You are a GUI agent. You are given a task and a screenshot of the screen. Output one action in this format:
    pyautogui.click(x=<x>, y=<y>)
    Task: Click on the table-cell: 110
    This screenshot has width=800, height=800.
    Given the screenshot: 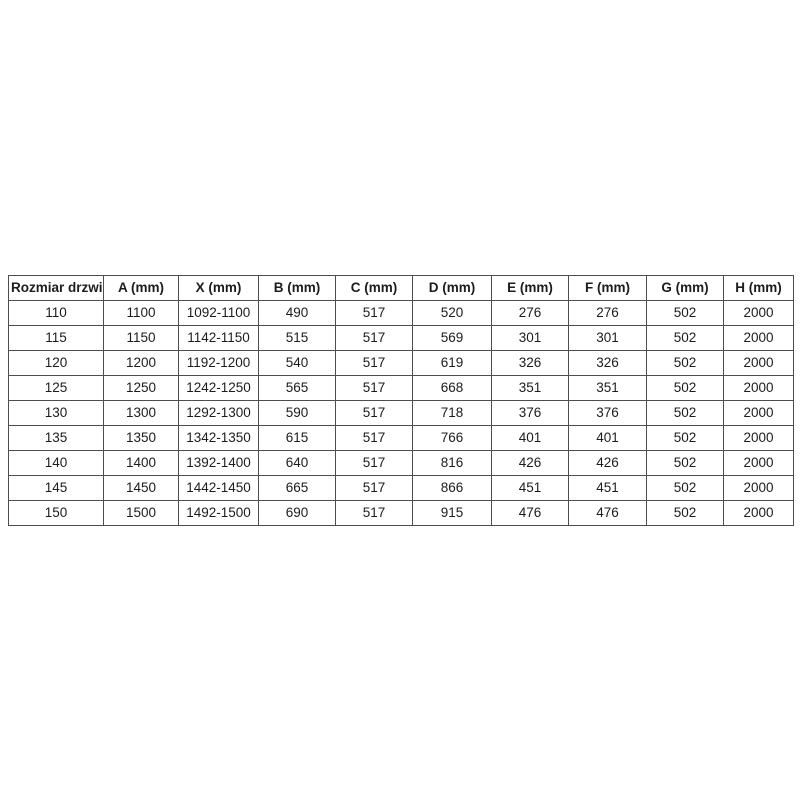 What is the action you would take?
    pyautogui.click(x=56, y=313)
    